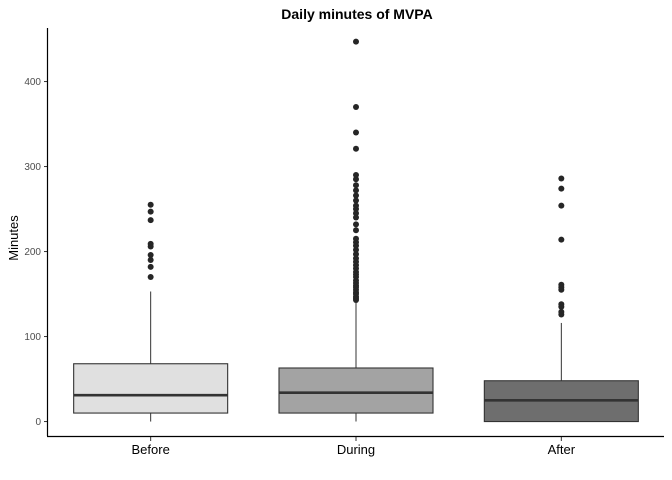 This screenshot has width=672, height=480. I want to click on chart-title: Daily minutes of MVPA, so click(356, 14).